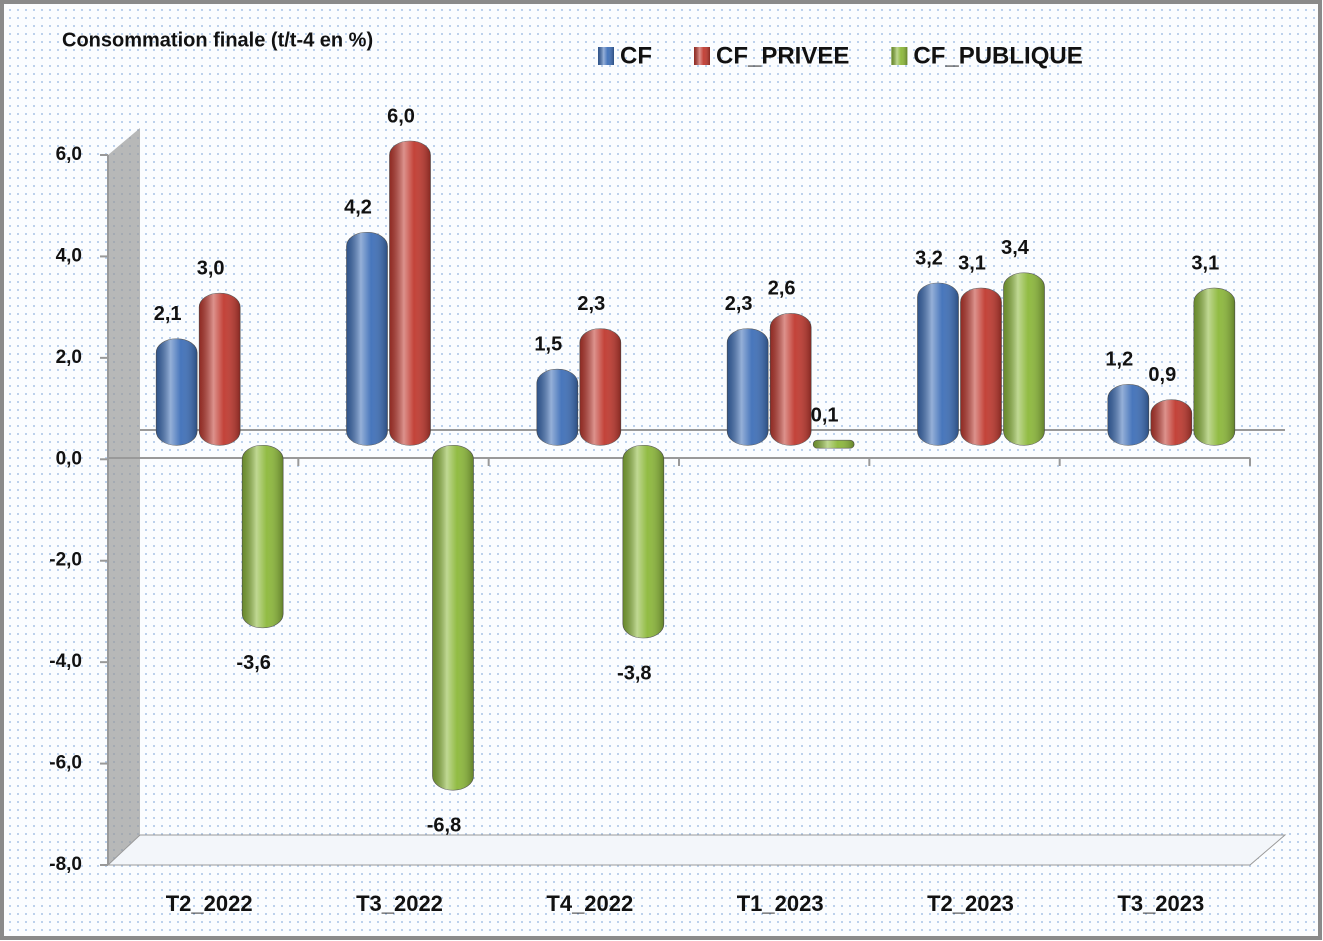 This screenshot has height=941, width=1323. I want to click on y-tick-label: 2,0, so click(69, 357).